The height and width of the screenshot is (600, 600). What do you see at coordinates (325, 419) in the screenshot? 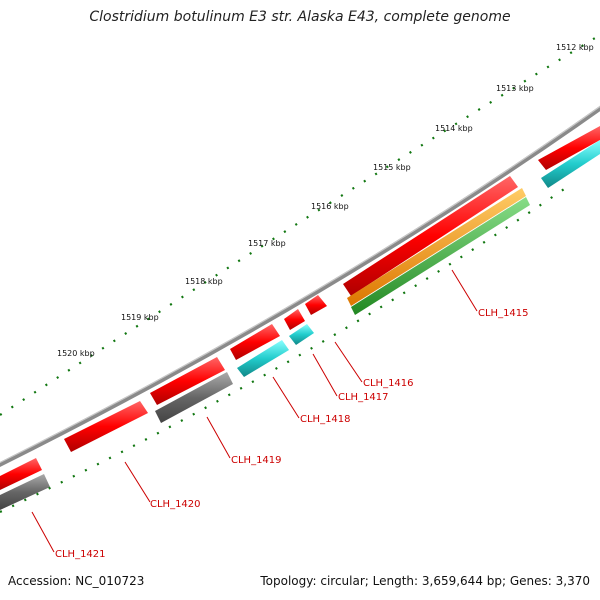
I see `gene-label: CLH_1418` at bounding box center [325, 419].